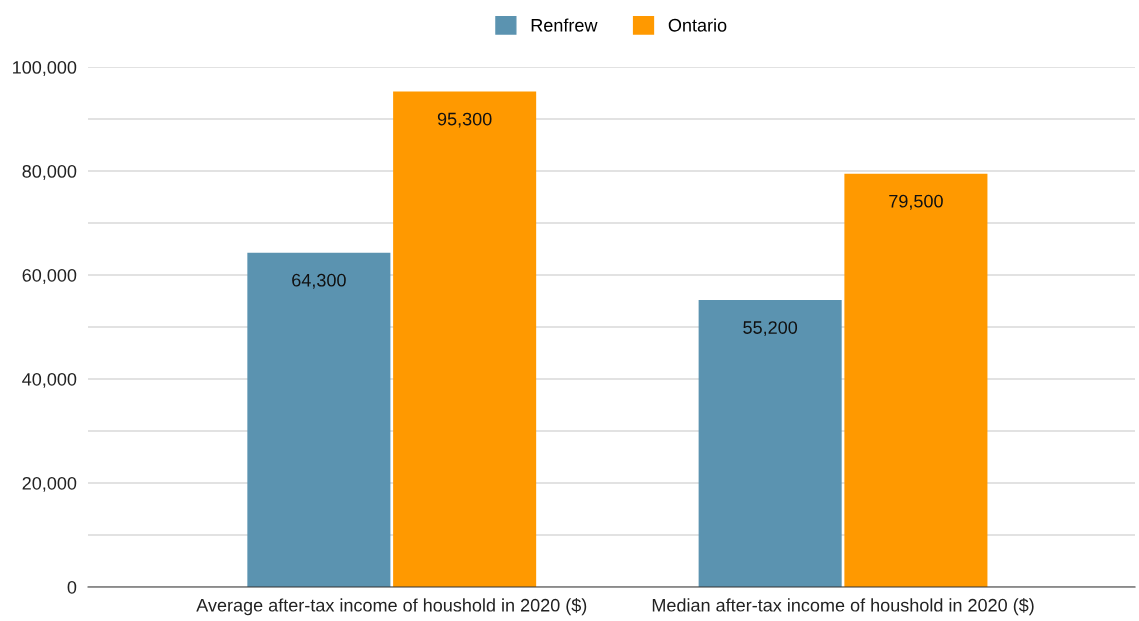  Describe the element at coordinates (319, 281) in the screenshot. I see `data-label: 64,300` at that location.